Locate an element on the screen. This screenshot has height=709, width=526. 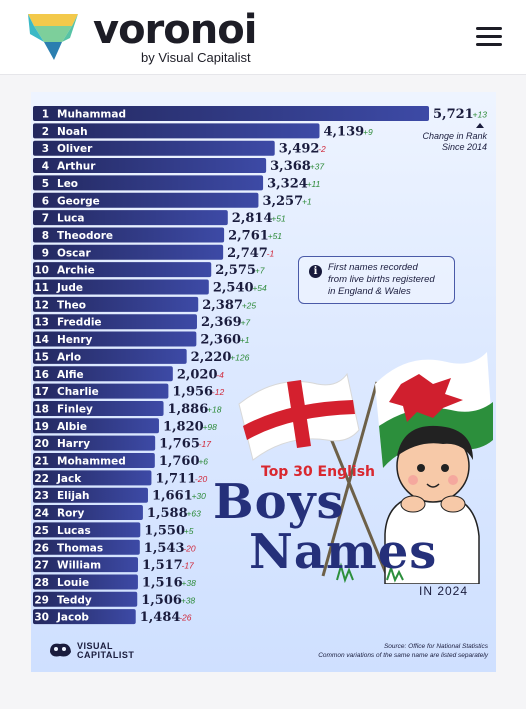
value-label: 5,721 is located at coordinates (453, 114).